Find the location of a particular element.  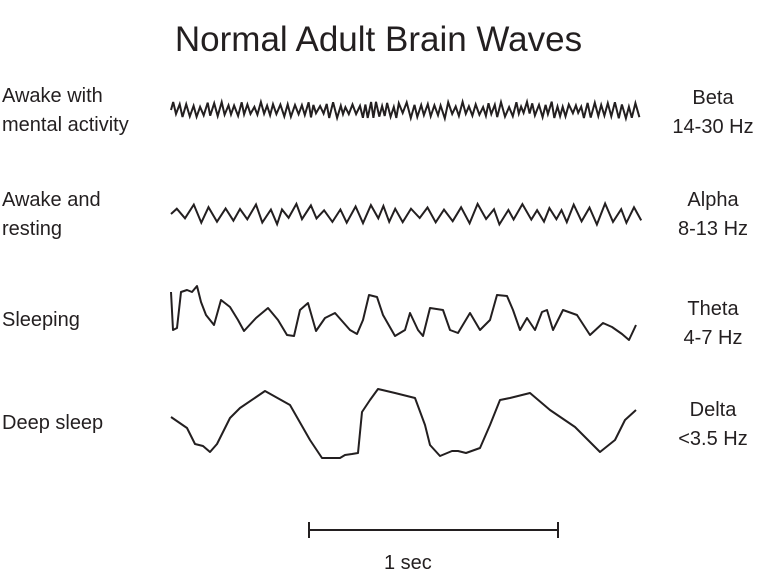

delta-state-label: Deep sleep is located at coordinates (53, 423).